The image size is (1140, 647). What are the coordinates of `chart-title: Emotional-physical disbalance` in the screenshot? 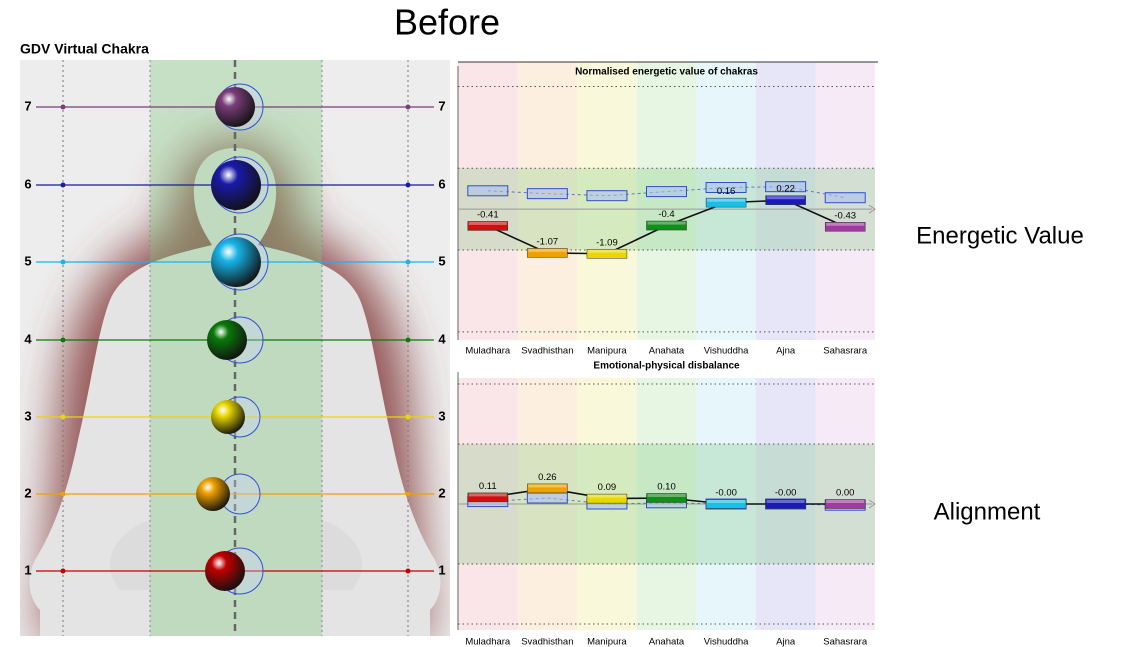 It's located at (666, 366).